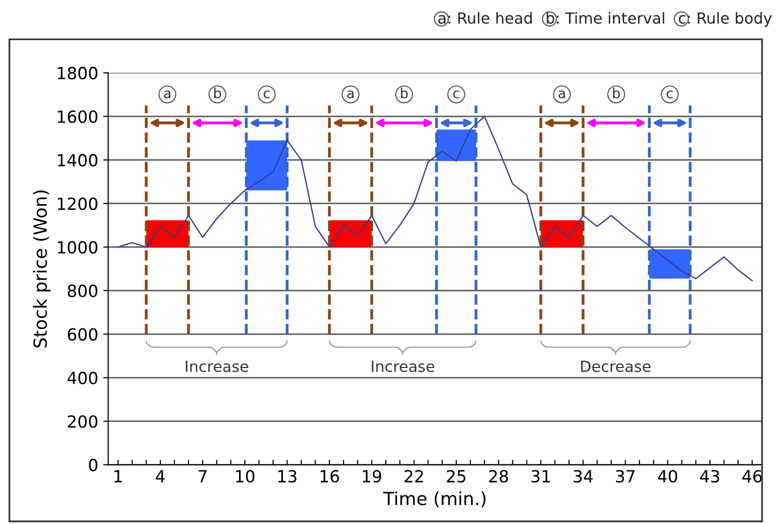 The width and height of the screenshot is (784, 524). I want to click on x-tick-label: 46, so click(752, 476).